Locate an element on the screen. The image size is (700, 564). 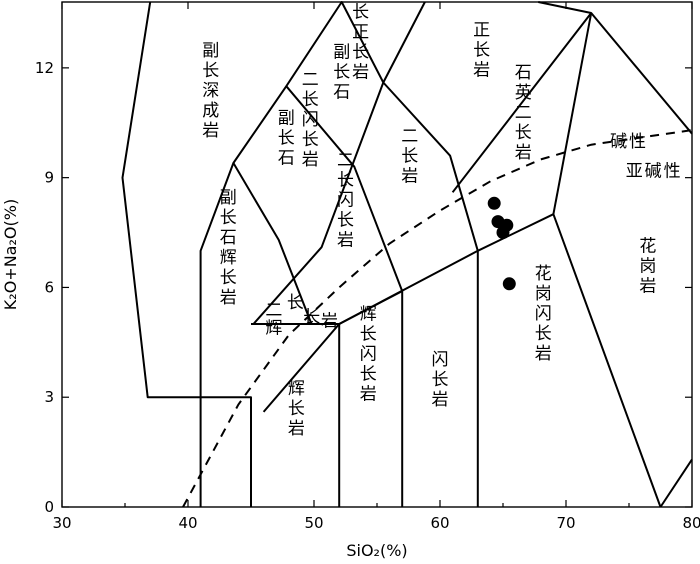
field-label: 花岗岩 is located at coordinates (647, 267).